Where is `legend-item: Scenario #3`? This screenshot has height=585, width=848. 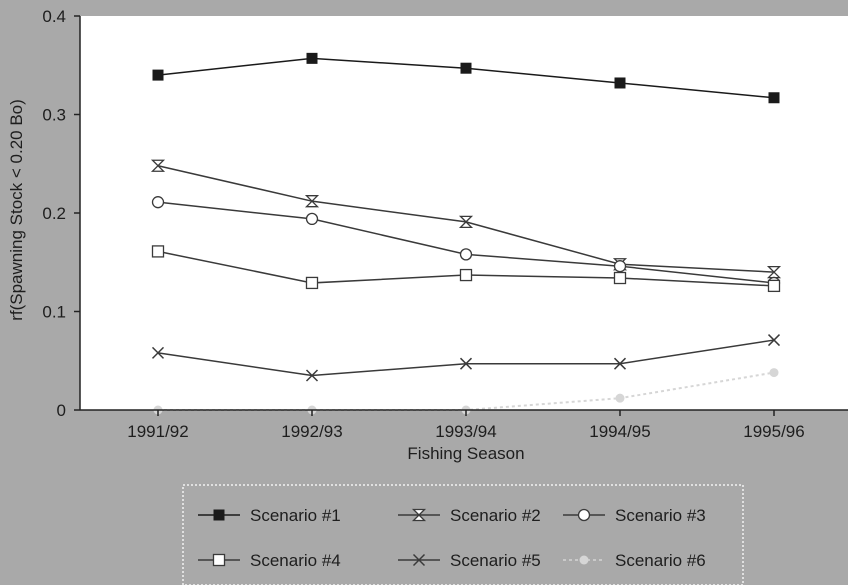 legend-item: Scenario #3 is located at coordinates (634, 515).